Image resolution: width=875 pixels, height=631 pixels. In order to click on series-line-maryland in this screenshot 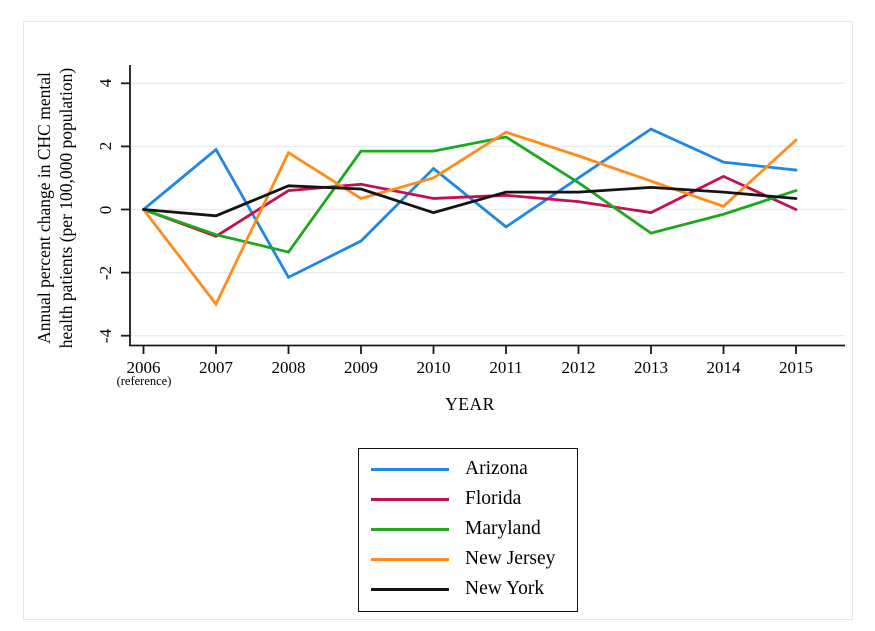, I will do `click(470, 194)`.